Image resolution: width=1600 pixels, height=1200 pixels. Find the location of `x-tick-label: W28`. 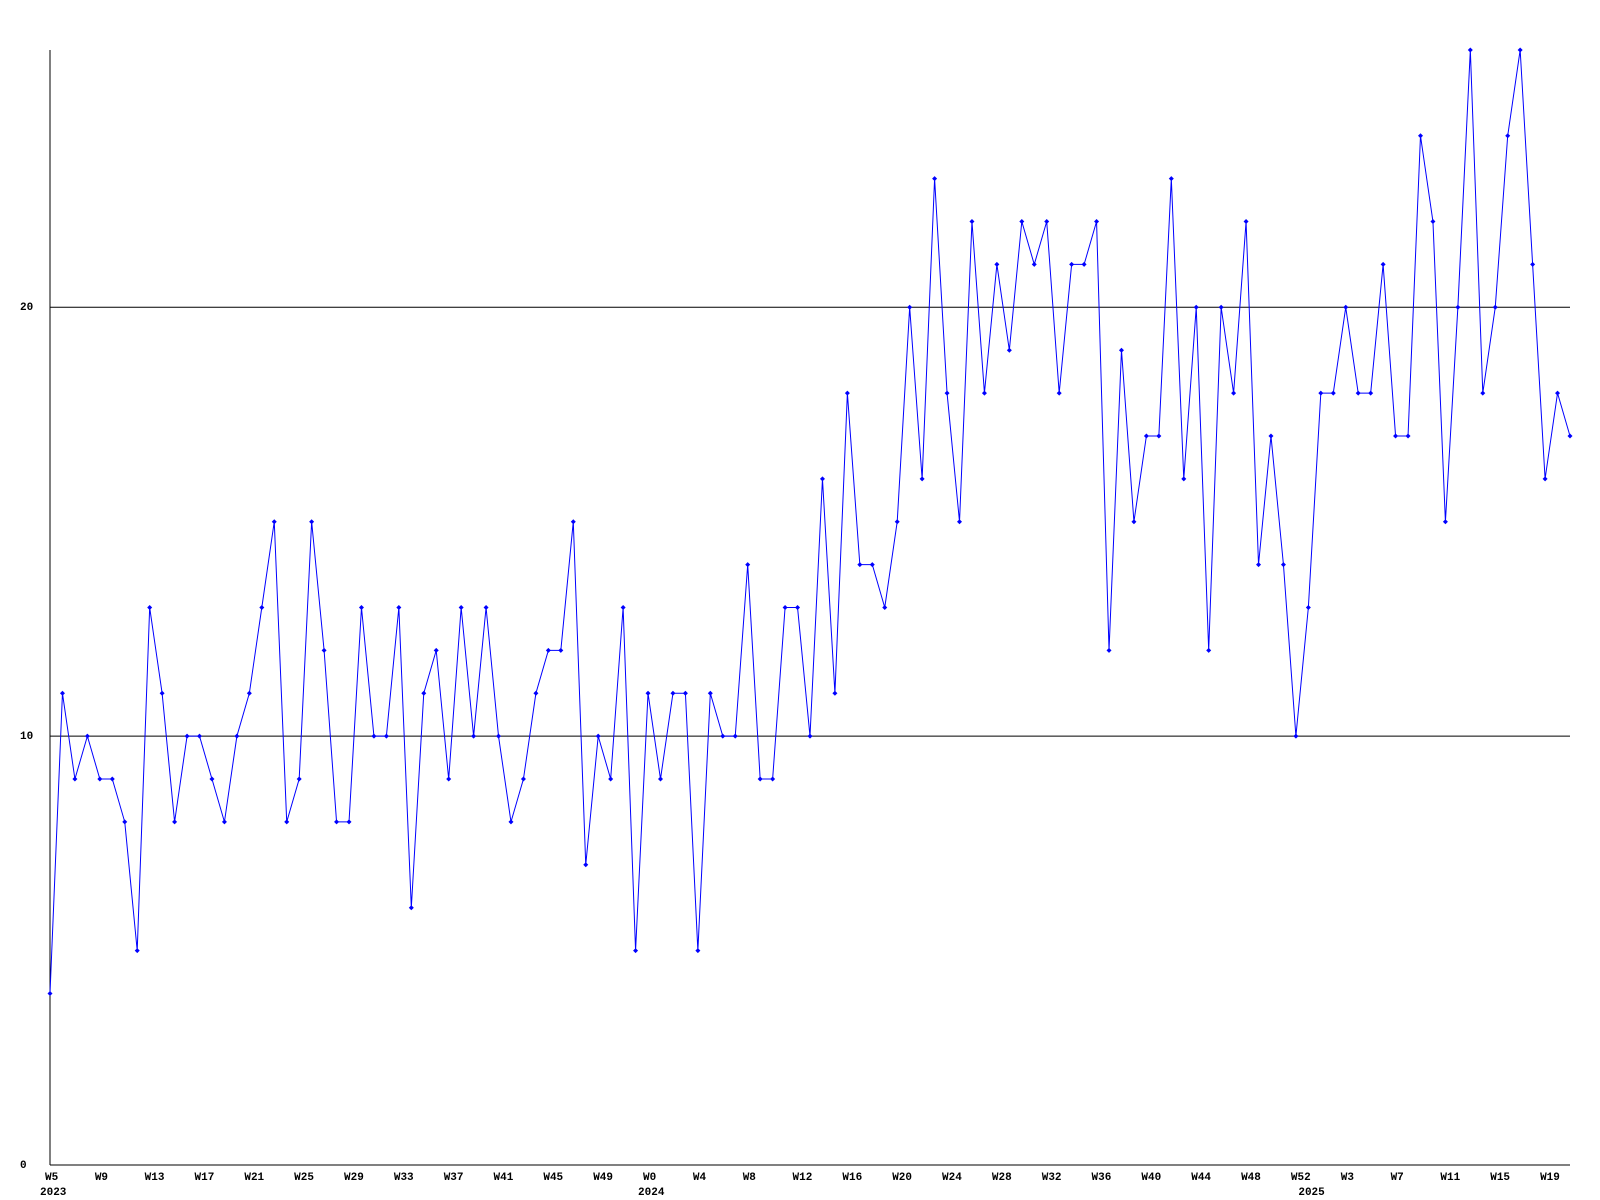

x-tick-label: W28 is located at coordinates (1002, 1178).